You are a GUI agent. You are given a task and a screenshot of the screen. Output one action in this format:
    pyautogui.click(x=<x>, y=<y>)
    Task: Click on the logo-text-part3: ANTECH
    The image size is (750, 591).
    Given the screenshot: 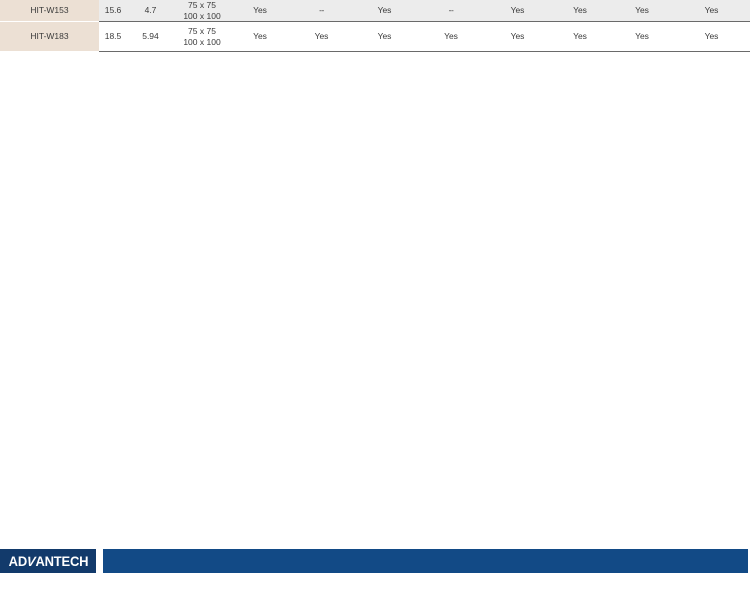 What is the action you would take?
    pyautogui.click(x=61, y=561)
    